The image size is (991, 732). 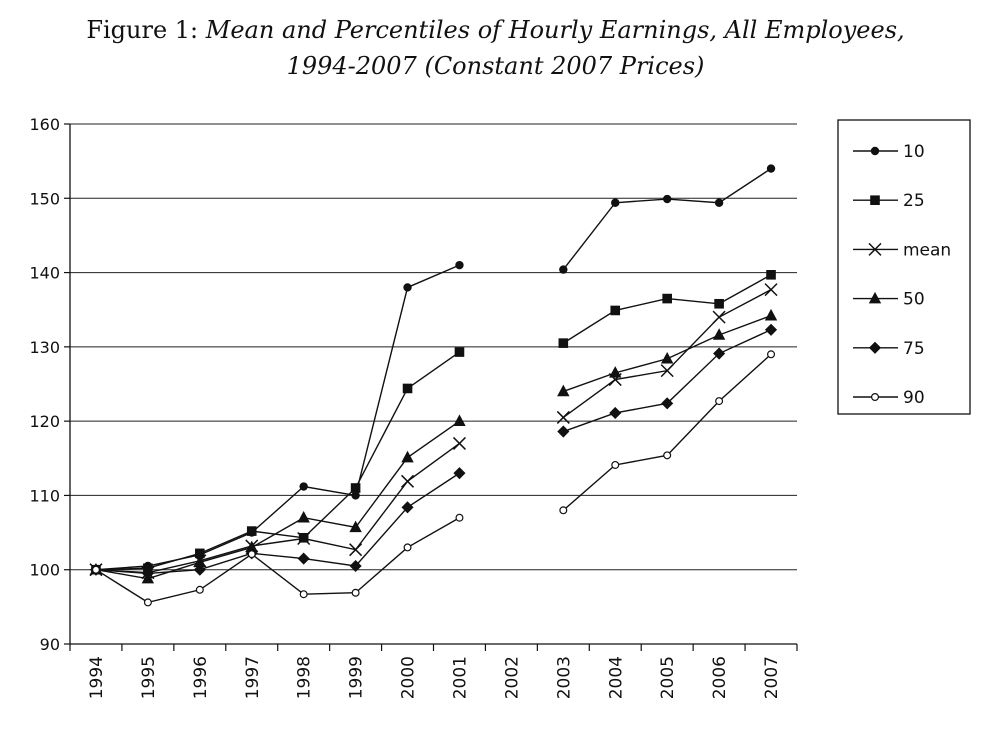 What do you see at coordinates (616, 677) in the screenshot?
I see `x-tick-label-2004: 2004` at bounding box center [616, 677].